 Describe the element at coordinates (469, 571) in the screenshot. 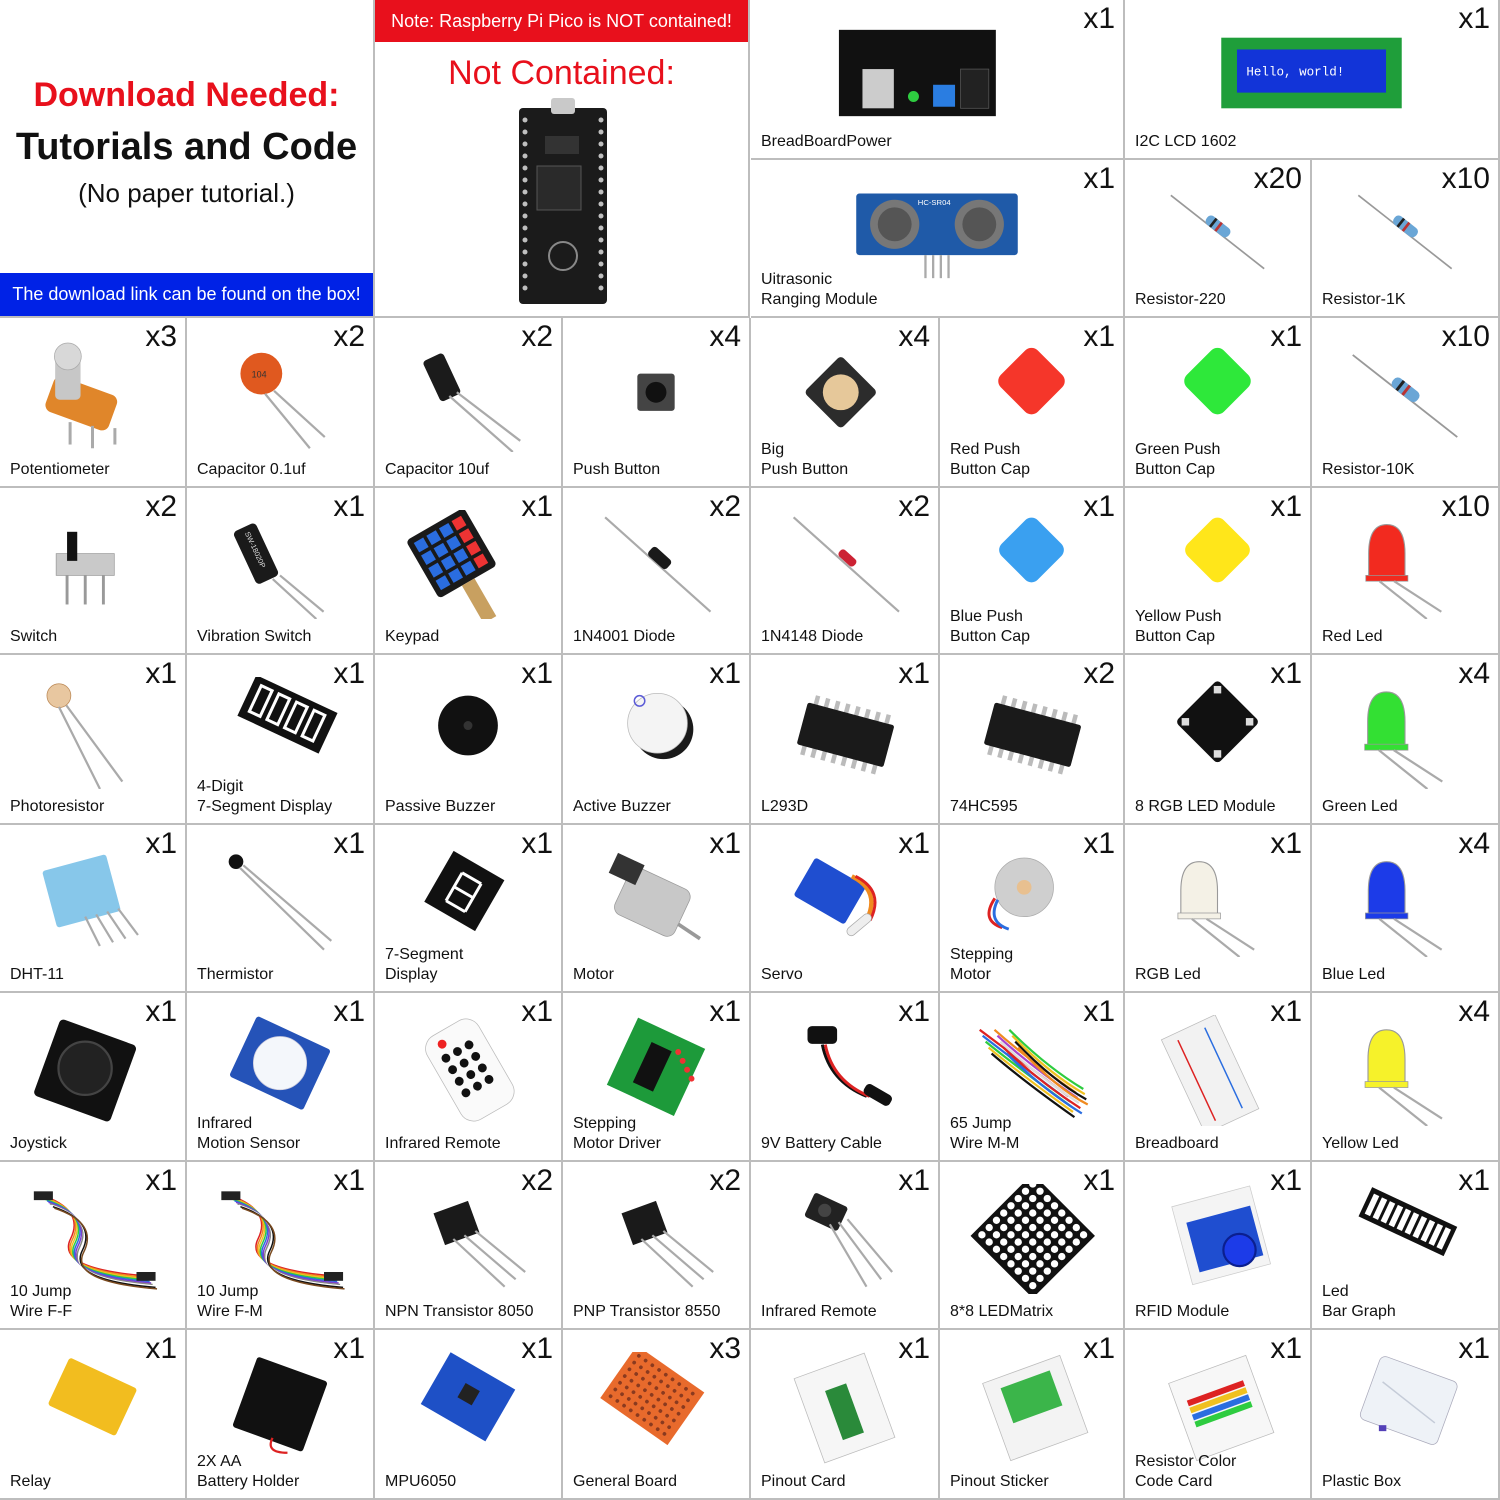

I see `component-card: x1 Keypad` at that location.